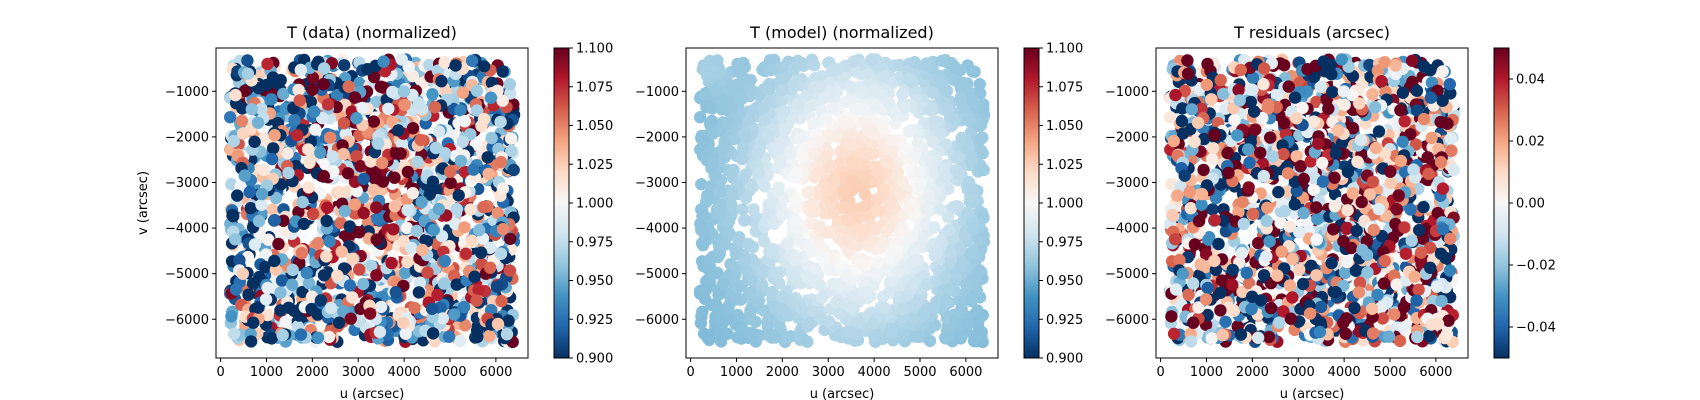 The width and height of the screenshot is (1700, 400). Describe the element at coordinates (594, 359) in the screenshot. I see `colorbar-tick-label: 0.900` at that location.